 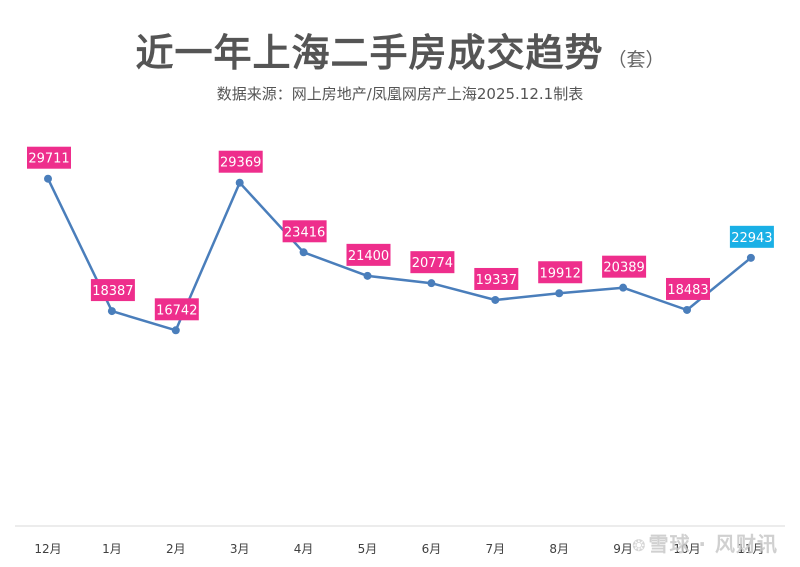 I want to click on data-label: 18483, so click(x=688, y=288).